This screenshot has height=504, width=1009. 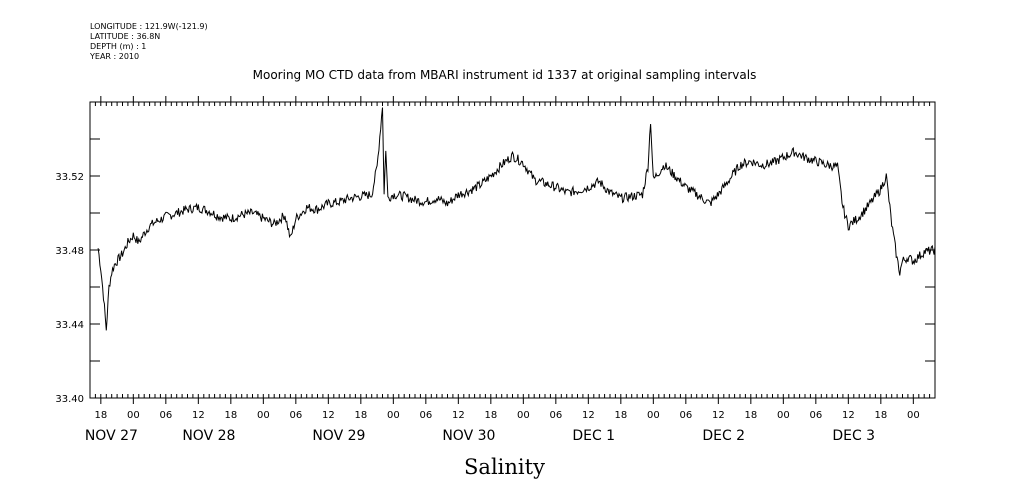 What do you see at coordinates (723, 436) in the screenshot?
I see `x-day-label: DEC 2` at bounding box center [723, 436].